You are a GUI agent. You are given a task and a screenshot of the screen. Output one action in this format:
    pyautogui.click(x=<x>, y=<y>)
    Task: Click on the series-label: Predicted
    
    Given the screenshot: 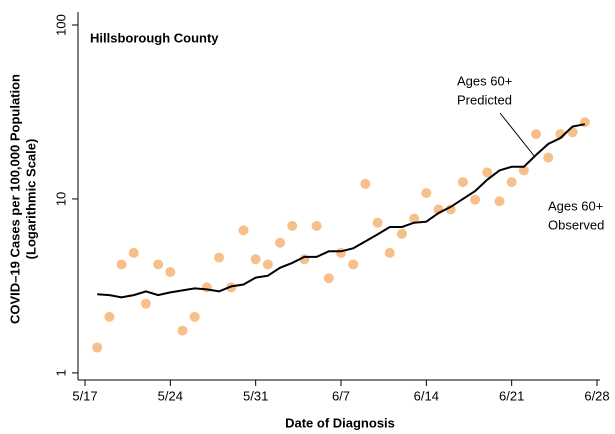 What is the action you would take?
    pyautogui.click(x=484, y=99)
    